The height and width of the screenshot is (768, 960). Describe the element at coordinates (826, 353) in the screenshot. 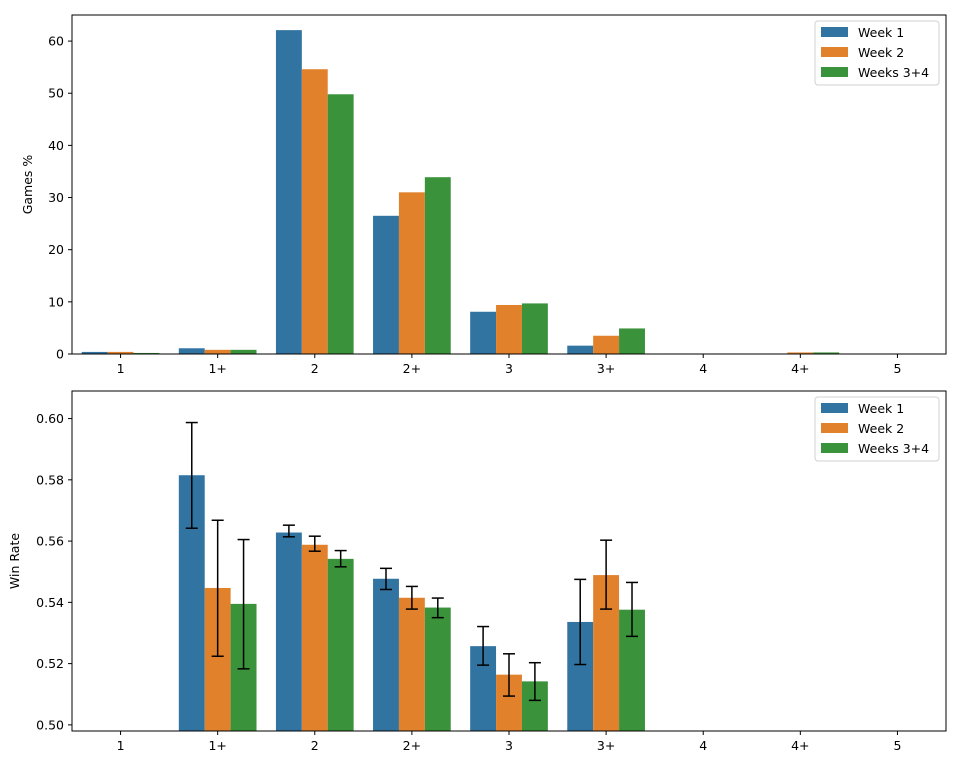

I see `bar-weeks-3-plus4-4-plus` at that location.